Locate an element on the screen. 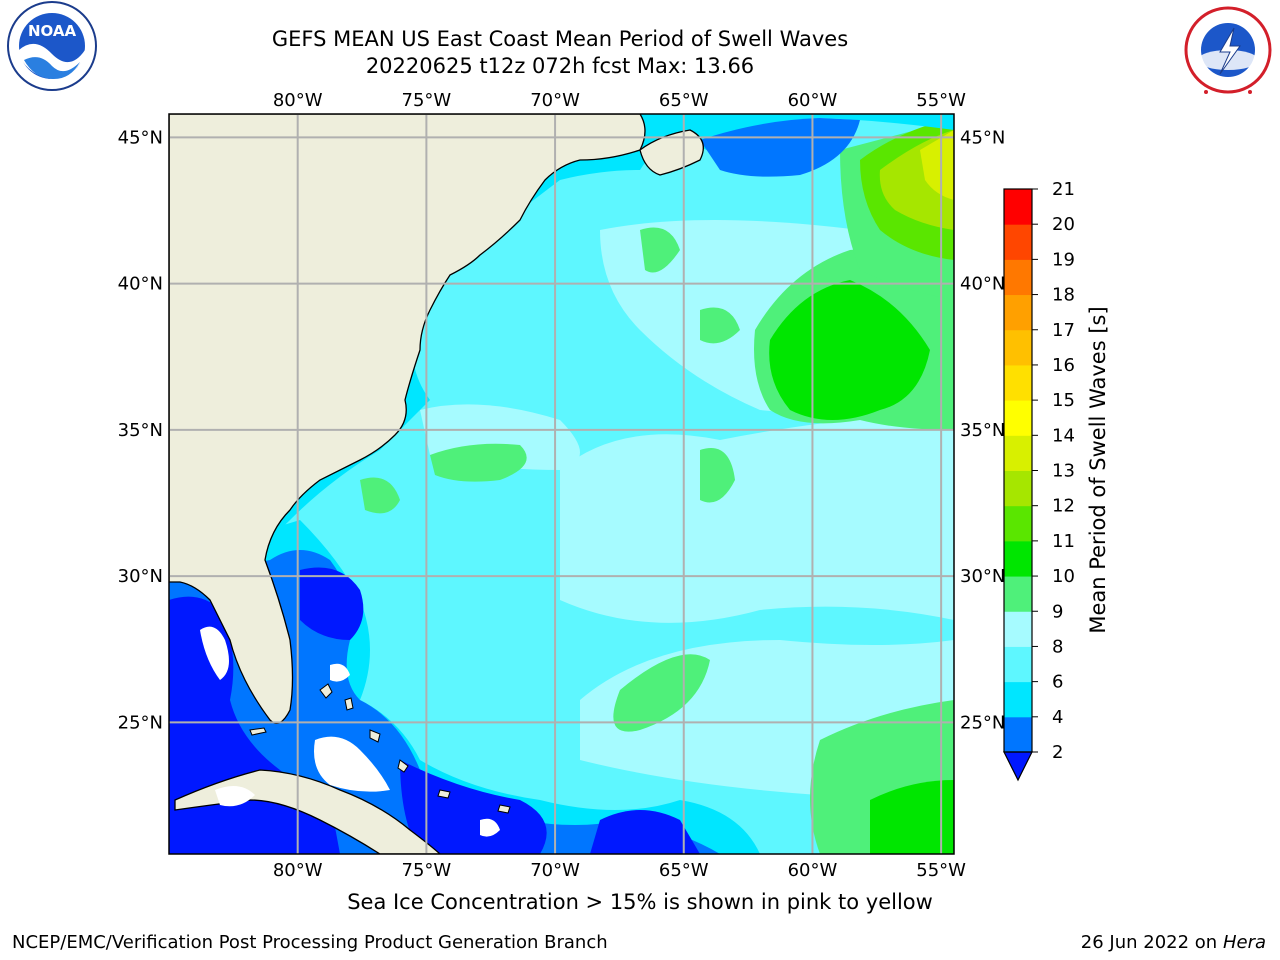  noaa-logo: NOAA is located at coordinates (52, 46).